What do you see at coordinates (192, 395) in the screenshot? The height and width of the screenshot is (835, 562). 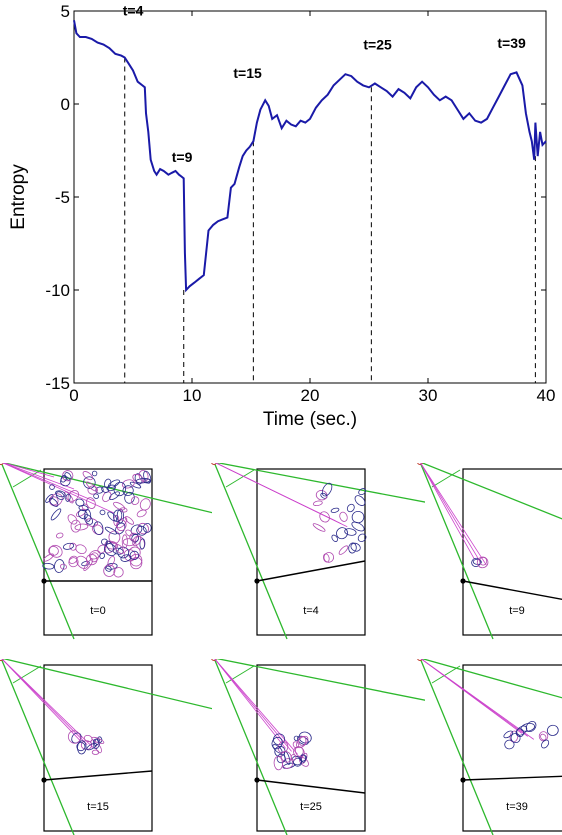 I see `x-tick-label: 10` at bounding box center [192, 395].